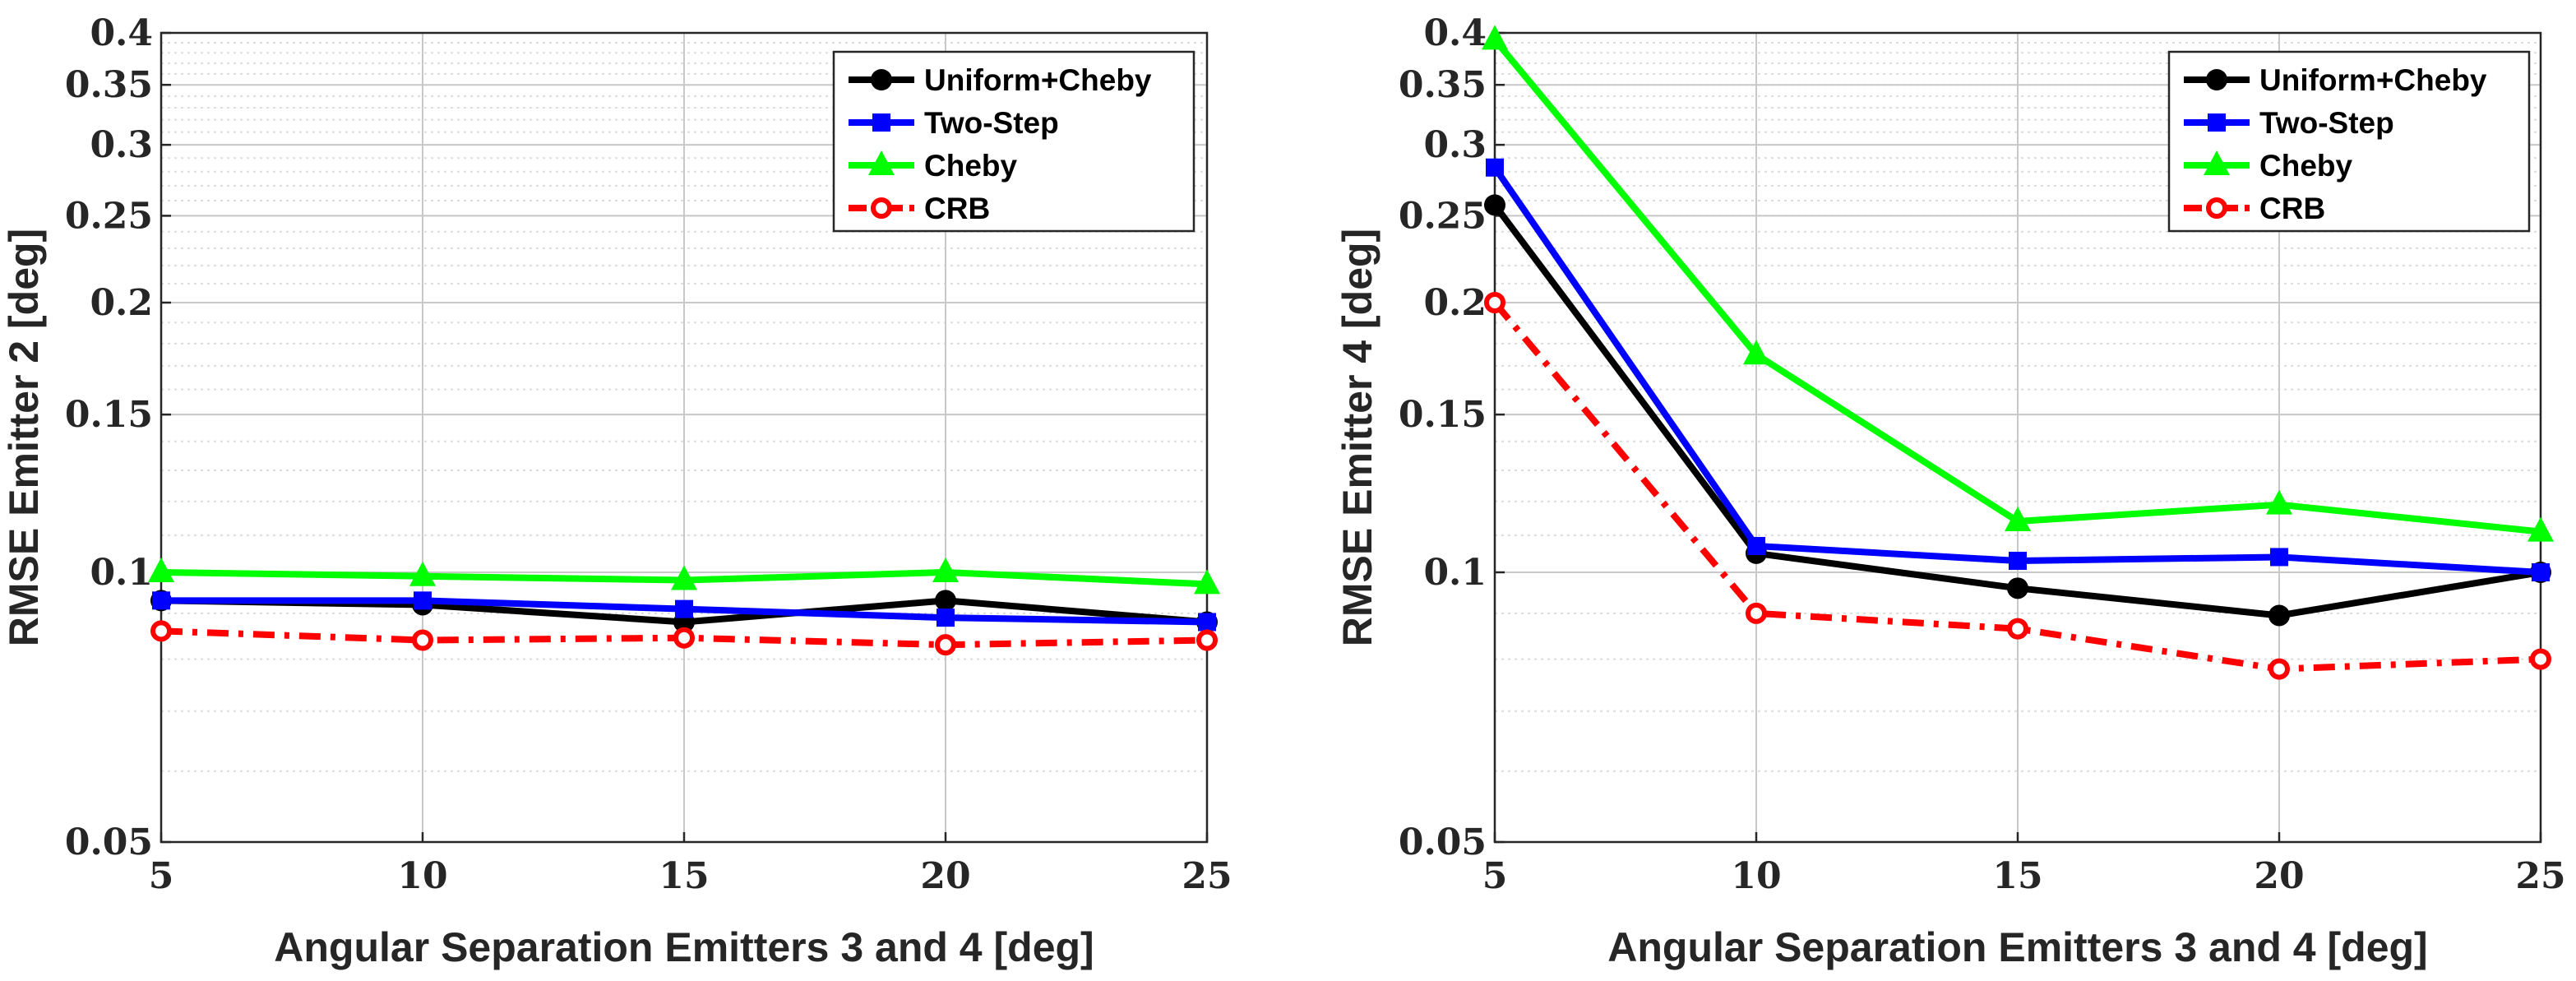 This screenshot has height=981, width=2576. I want to click on series-two-step, so click(684, 611).